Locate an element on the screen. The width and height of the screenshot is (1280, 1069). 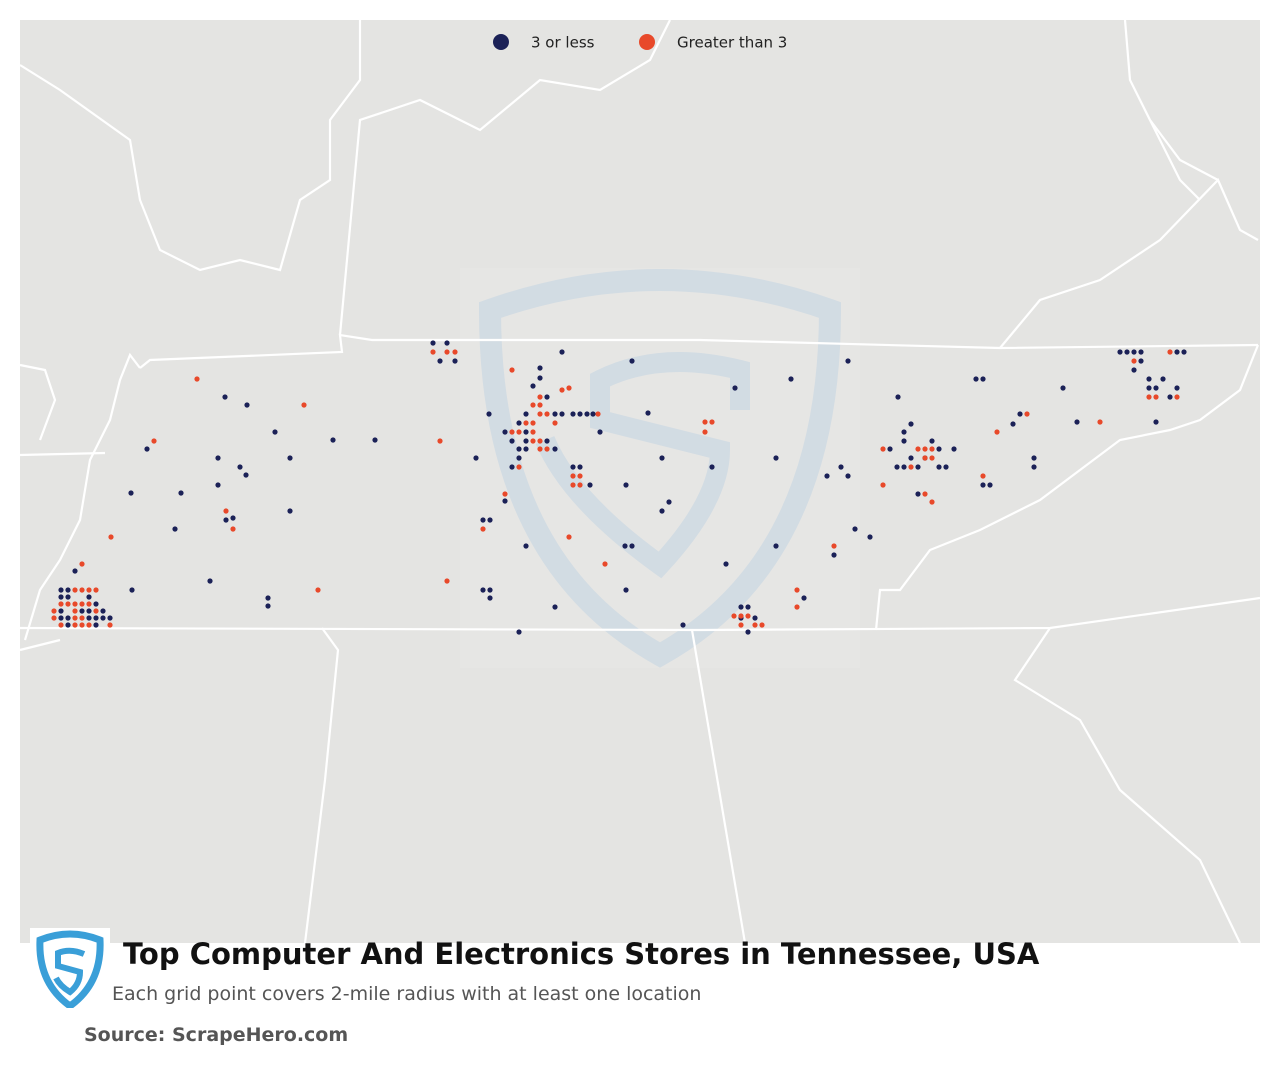
legend-label: Greater than 3 is located at coordinates (732, 43).